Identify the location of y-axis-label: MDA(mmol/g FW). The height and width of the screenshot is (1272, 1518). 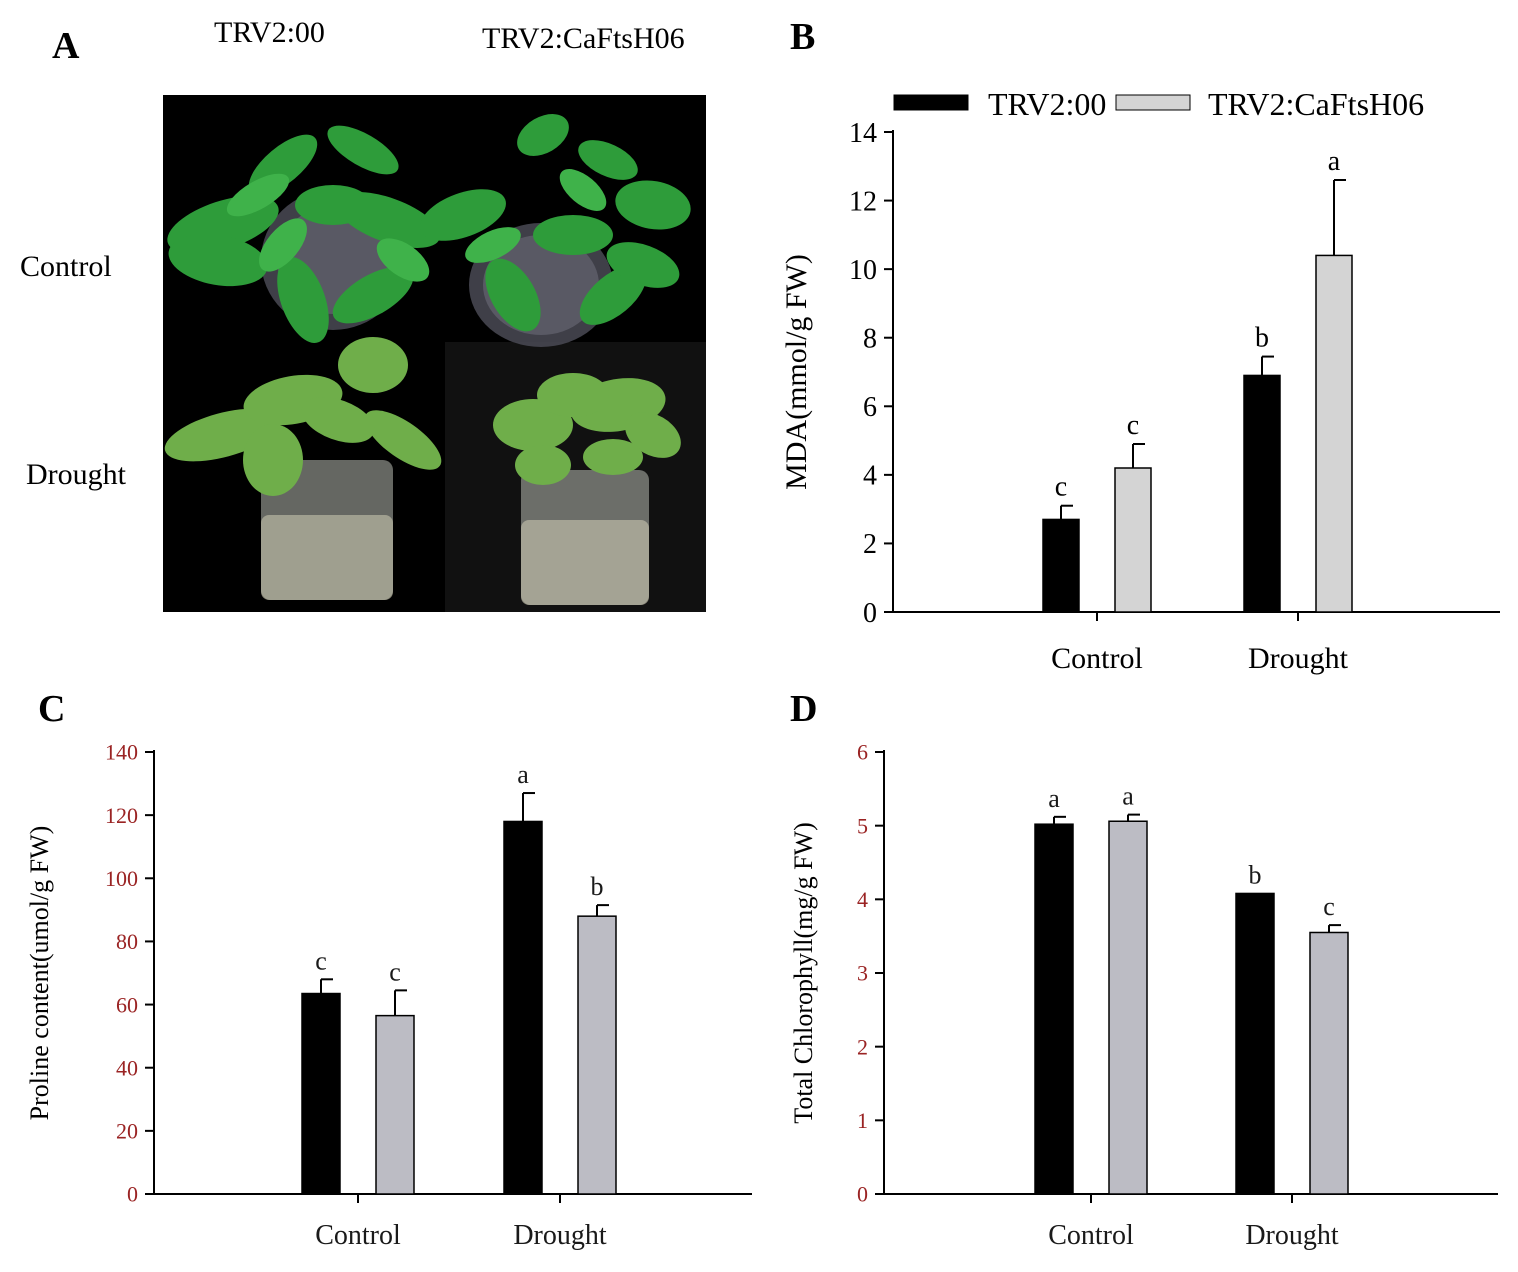
(796, 372).